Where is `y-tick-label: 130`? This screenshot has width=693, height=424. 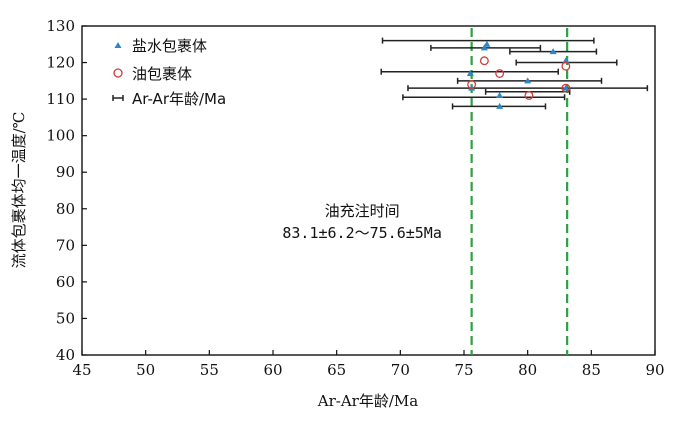
y-tick-label: 130 is located at coordinates (60, 26).